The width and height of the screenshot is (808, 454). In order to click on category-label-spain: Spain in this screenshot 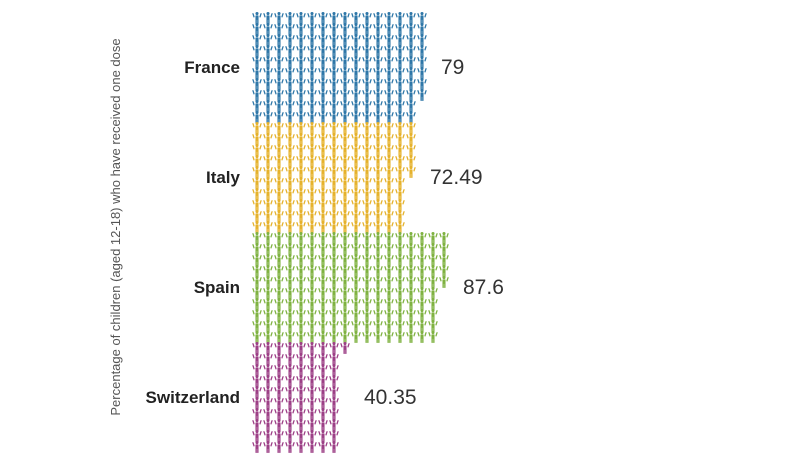, I will do `click(217, 287)`.